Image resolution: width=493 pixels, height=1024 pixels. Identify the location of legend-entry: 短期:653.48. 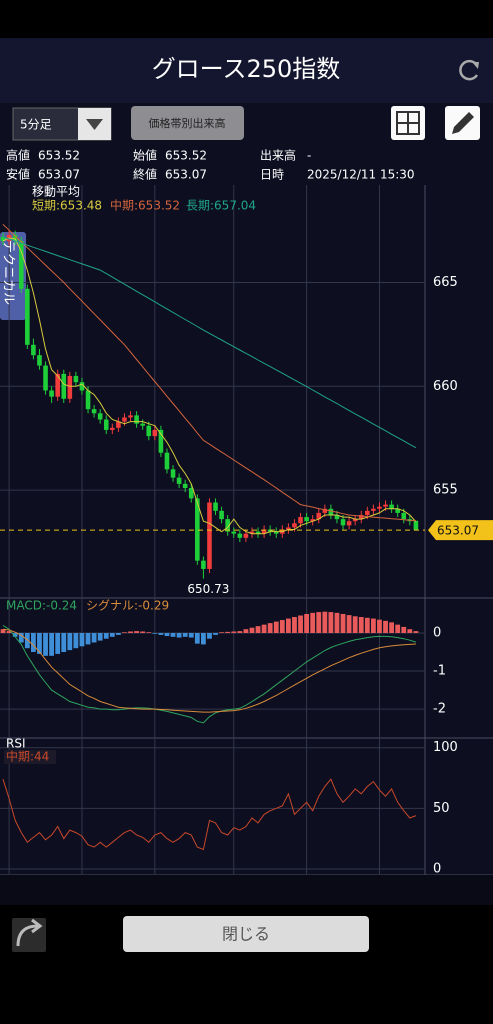
(67, 206).